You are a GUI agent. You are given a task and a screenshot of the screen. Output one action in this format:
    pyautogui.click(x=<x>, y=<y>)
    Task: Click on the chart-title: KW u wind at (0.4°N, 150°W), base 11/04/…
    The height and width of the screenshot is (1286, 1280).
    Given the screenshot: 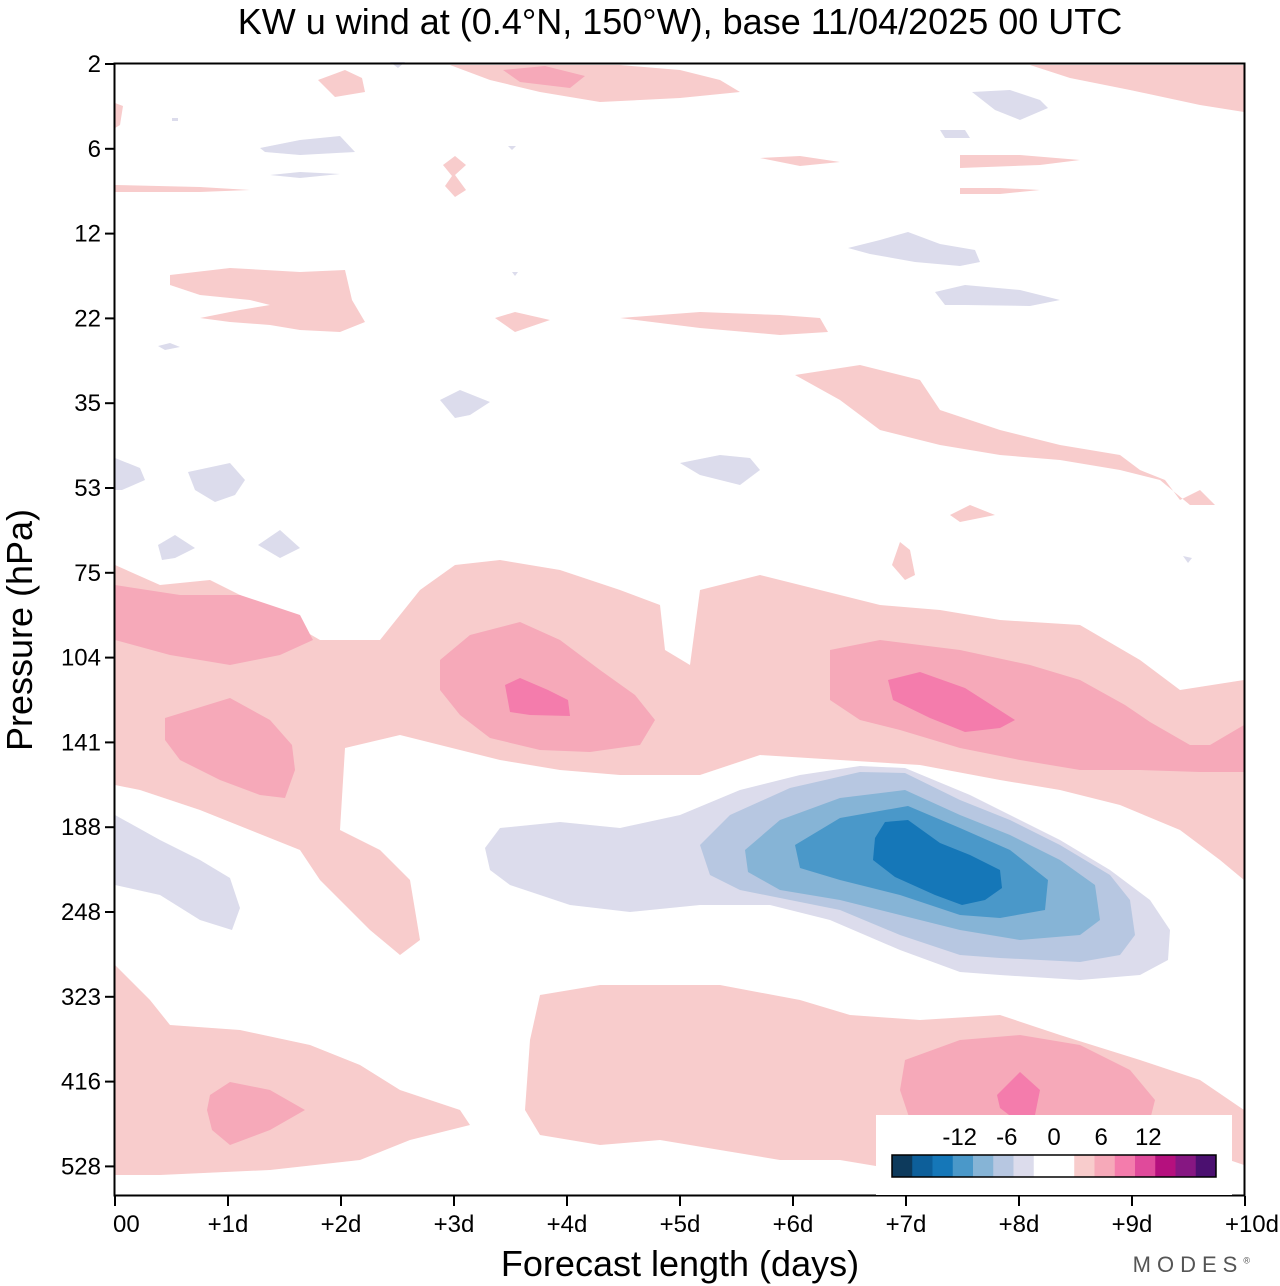 What is the action you would take?
    pyautogui.click(x=680, y=21)
    